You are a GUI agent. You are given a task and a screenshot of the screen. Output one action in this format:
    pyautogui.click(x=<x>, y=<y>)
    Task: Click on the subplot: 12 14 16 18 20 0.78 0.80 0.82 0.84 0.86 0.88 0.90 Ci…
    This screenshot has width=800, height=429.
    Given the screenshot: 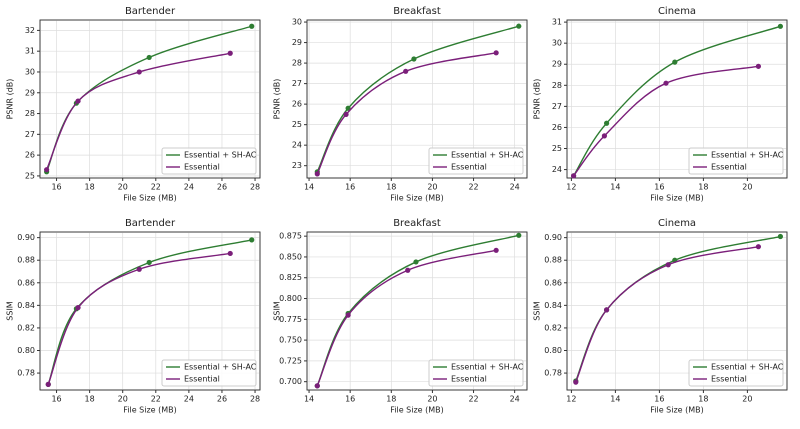 What is the action you would take?
    pyautogui.click(x=660, y=316)
    